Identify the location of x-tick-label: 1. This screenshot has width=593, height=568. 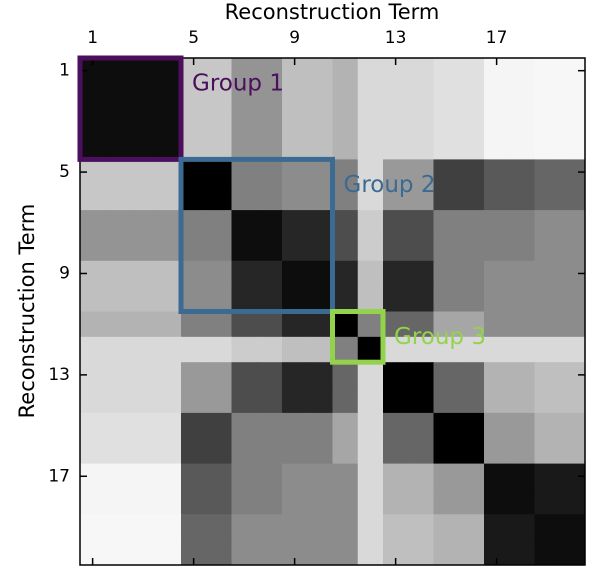
(92, 38).